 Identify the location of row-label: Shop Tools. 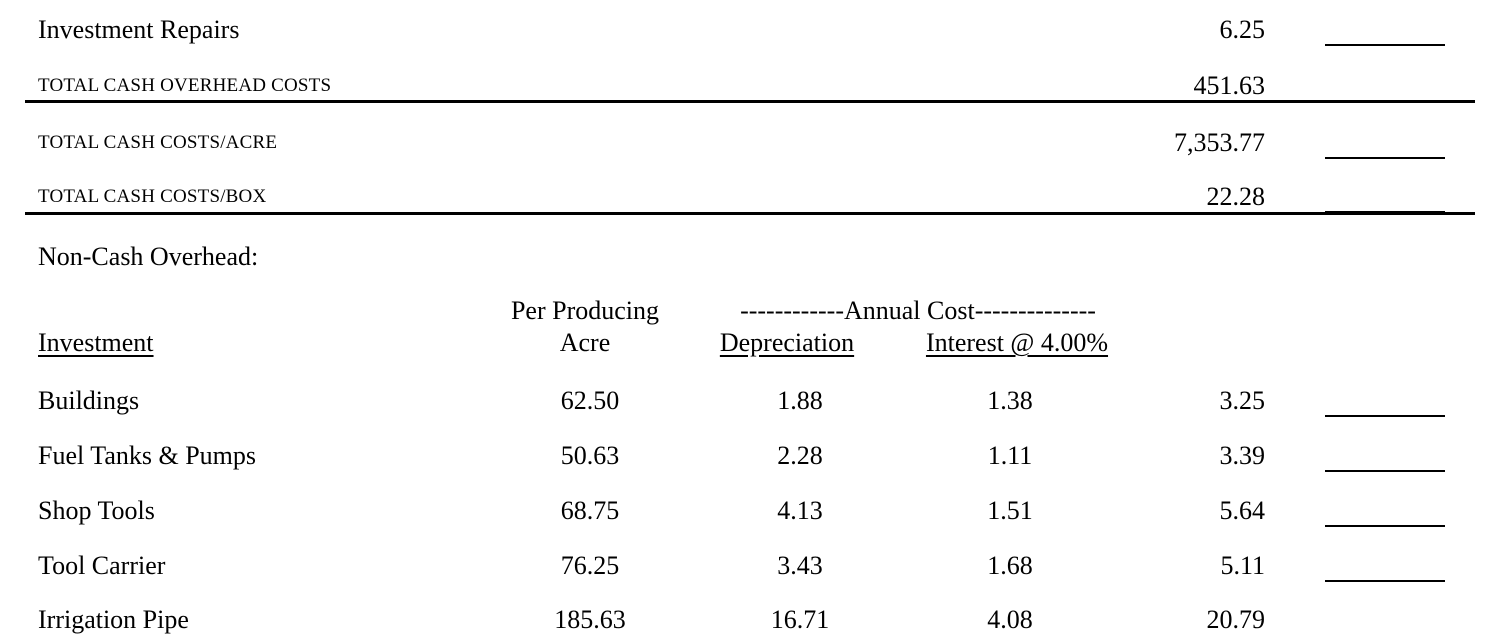
(96, 510).